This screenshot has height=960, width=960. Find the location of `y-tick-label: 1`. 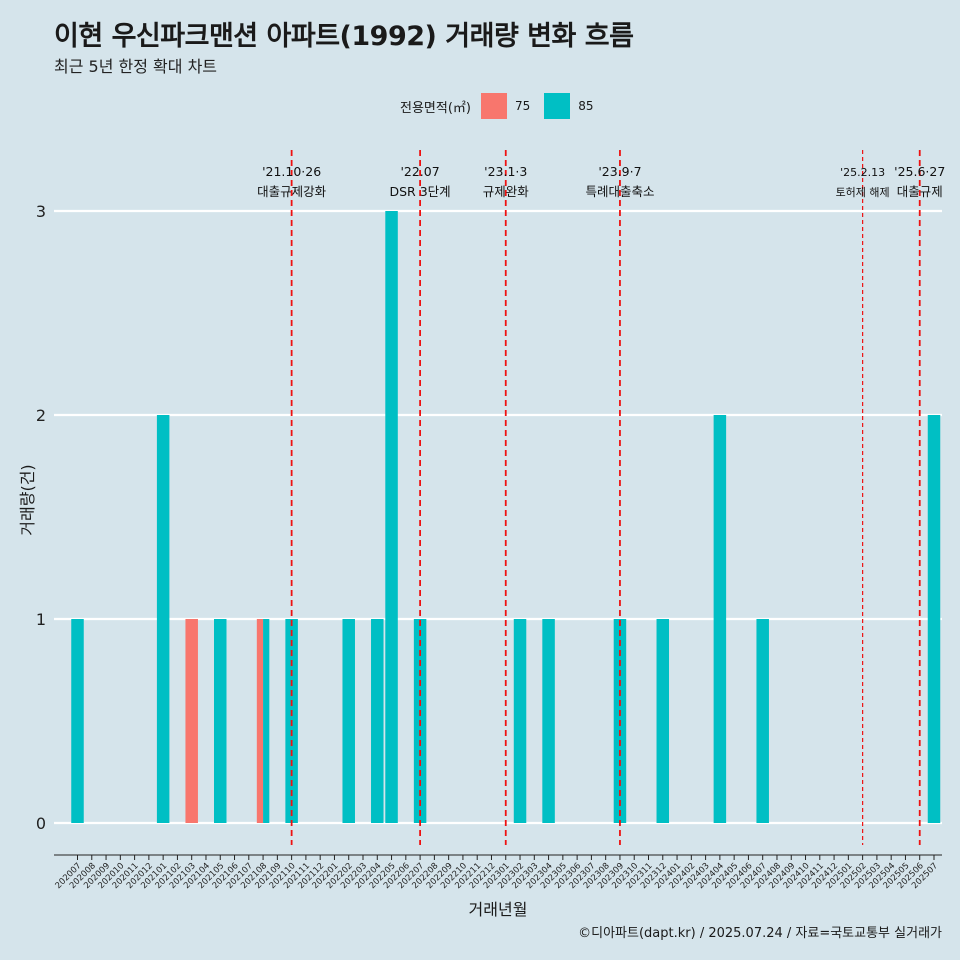

y-tick-label: 1 is located at coordinates (41, 619).